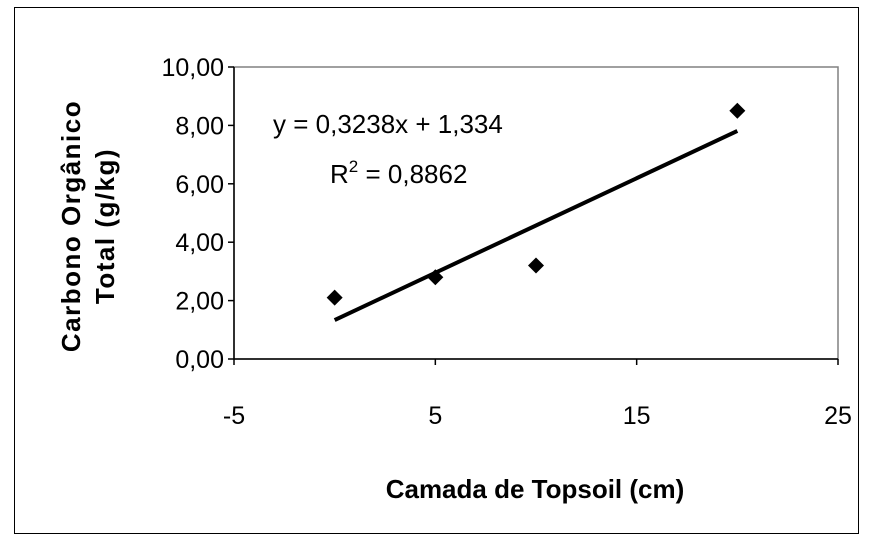 The image size is (869, 544). I want to click on x-axis-ticks: -5 5 15 25, so click(537, 394).